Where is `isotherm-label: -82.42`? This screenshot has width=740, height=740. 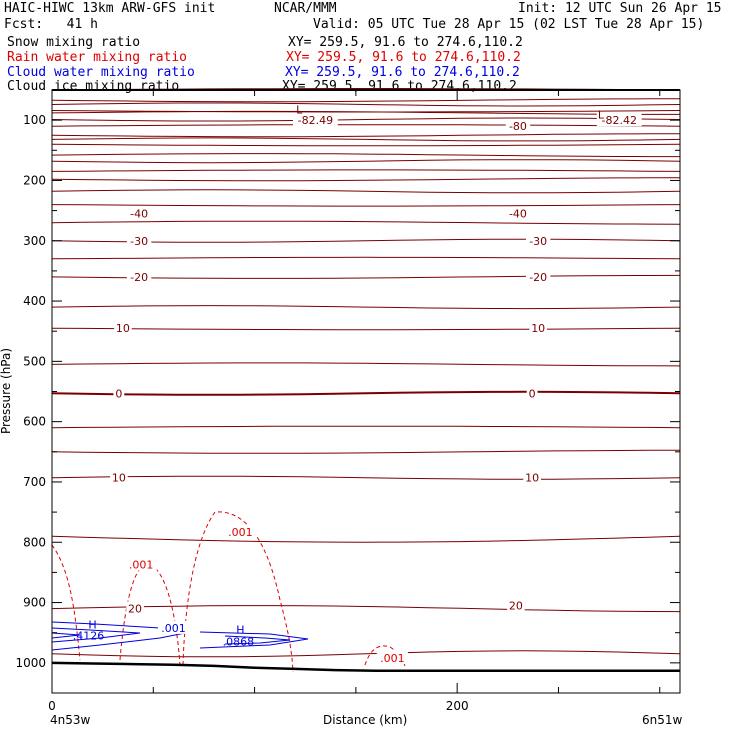 isotherm-label: -82.42 is located at coordinates (618, 120).